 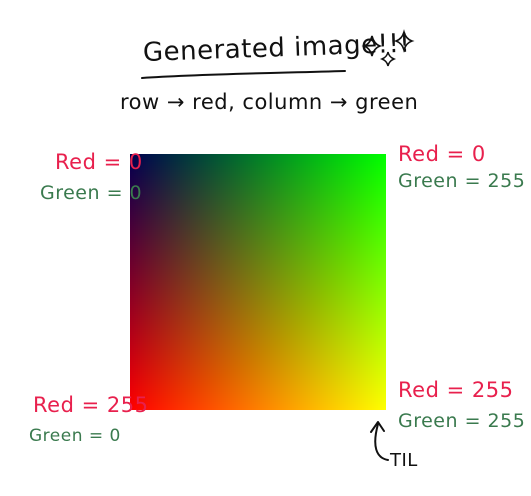 I want to click on top-left-green-label: Green = 0, so click(x=91, y=193).